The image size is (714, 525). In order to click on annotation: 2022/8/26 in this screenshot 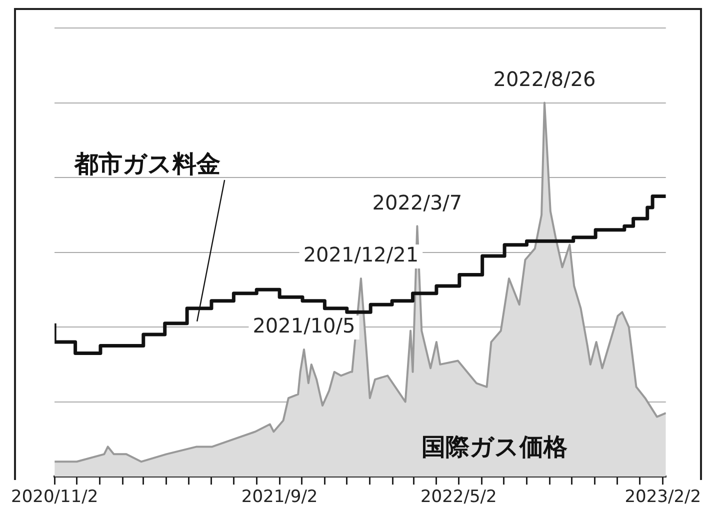, I will do `click(544, 78)`.